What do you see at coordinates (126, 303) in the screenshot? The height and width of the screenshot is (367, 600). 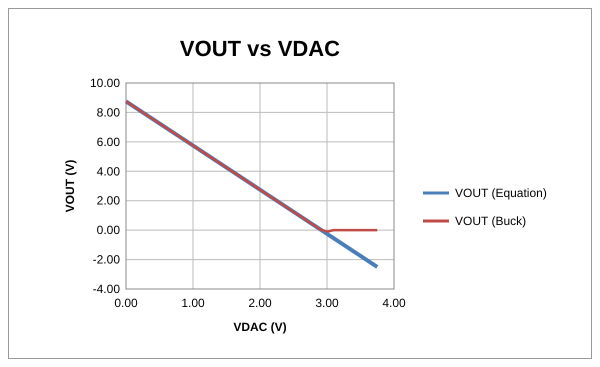 I see `x-tick-label: 0.00` at bounding box center [126, 303].